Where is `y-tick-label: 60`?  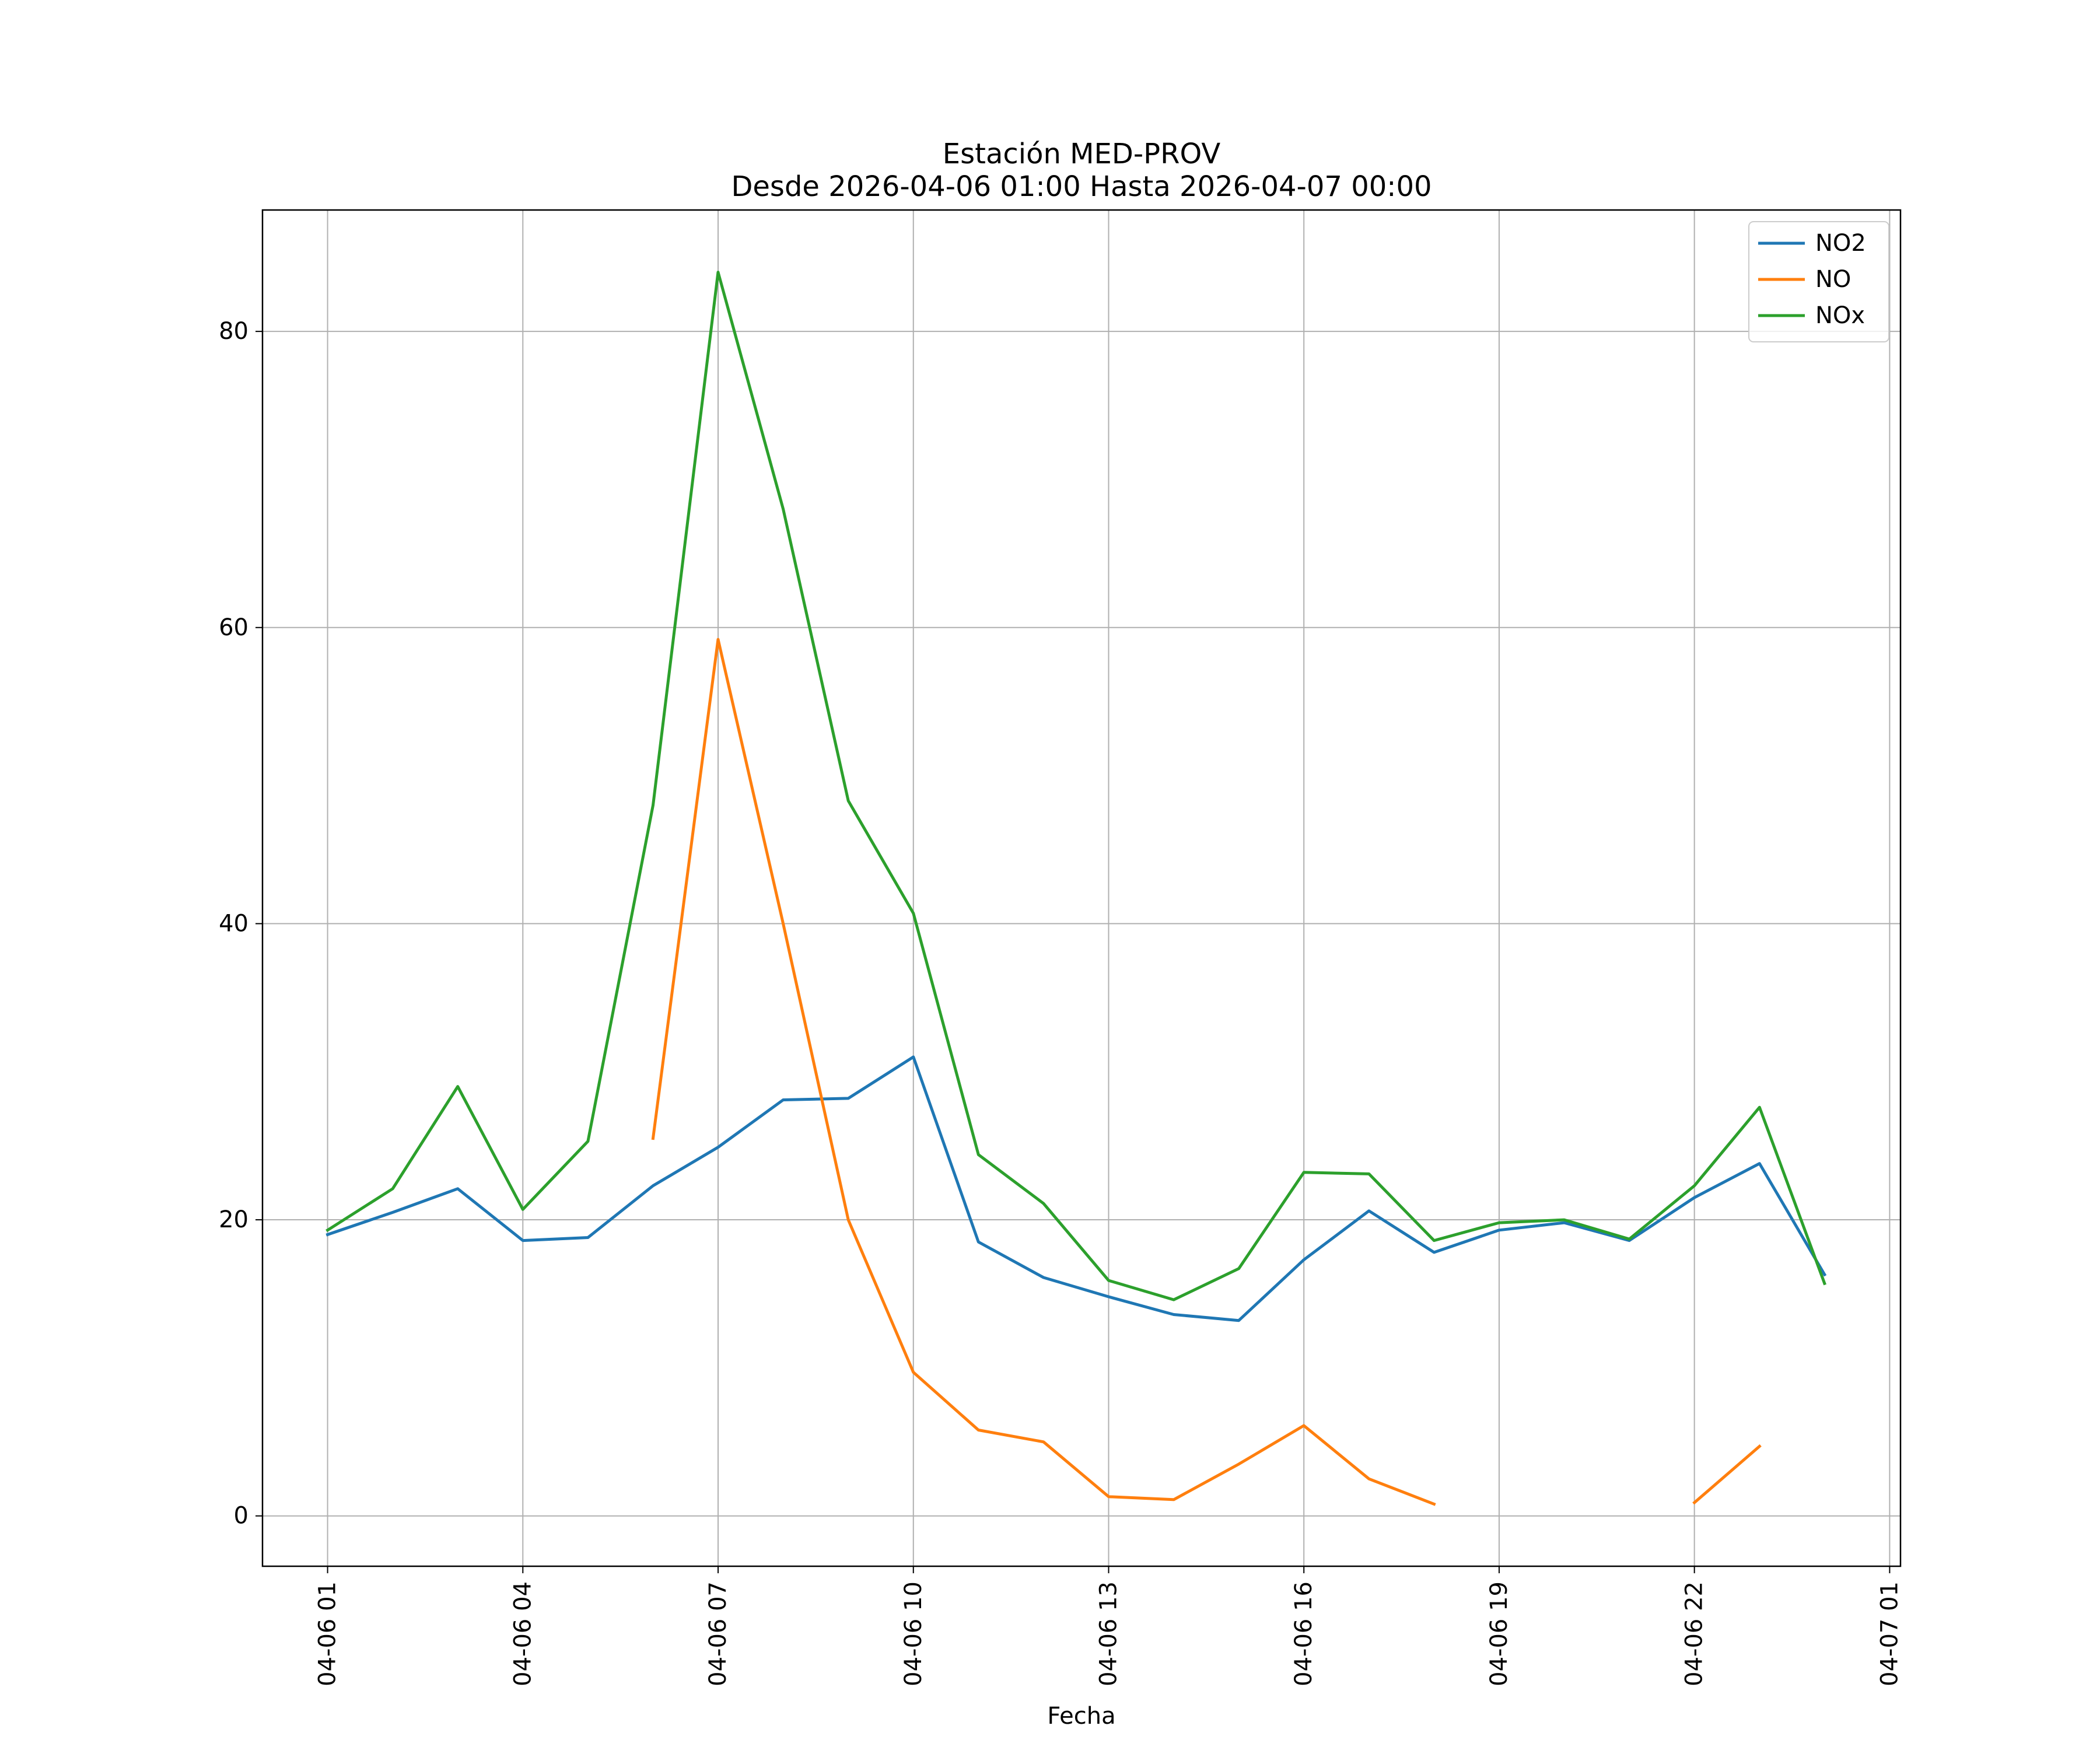
y-tick-label: 60 is located at coordinates (234, 627).